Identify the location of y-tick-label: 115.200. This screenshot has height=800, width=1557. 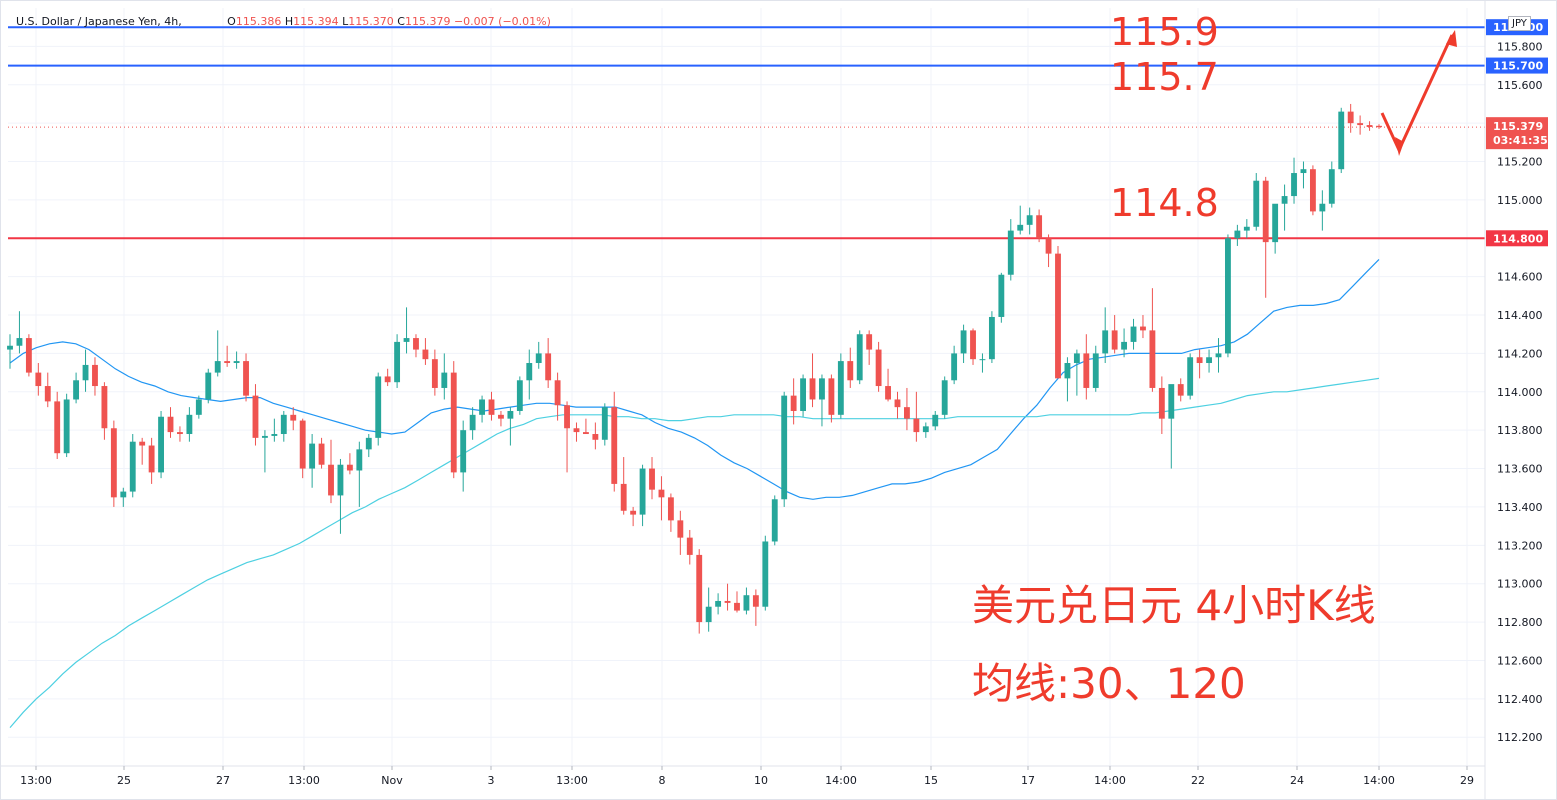
(1520, 162).